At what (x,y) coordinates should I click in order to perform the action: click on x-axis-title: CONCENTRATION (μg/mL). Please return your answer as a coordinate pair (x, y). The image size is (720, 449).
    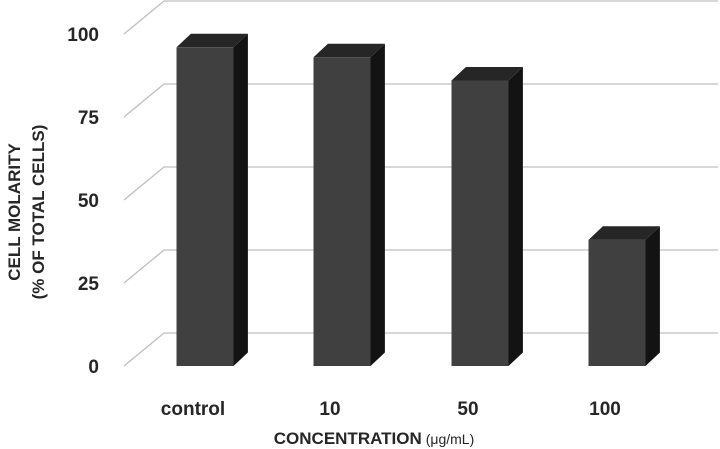
    Looking at the image, I should click on (374, 438).